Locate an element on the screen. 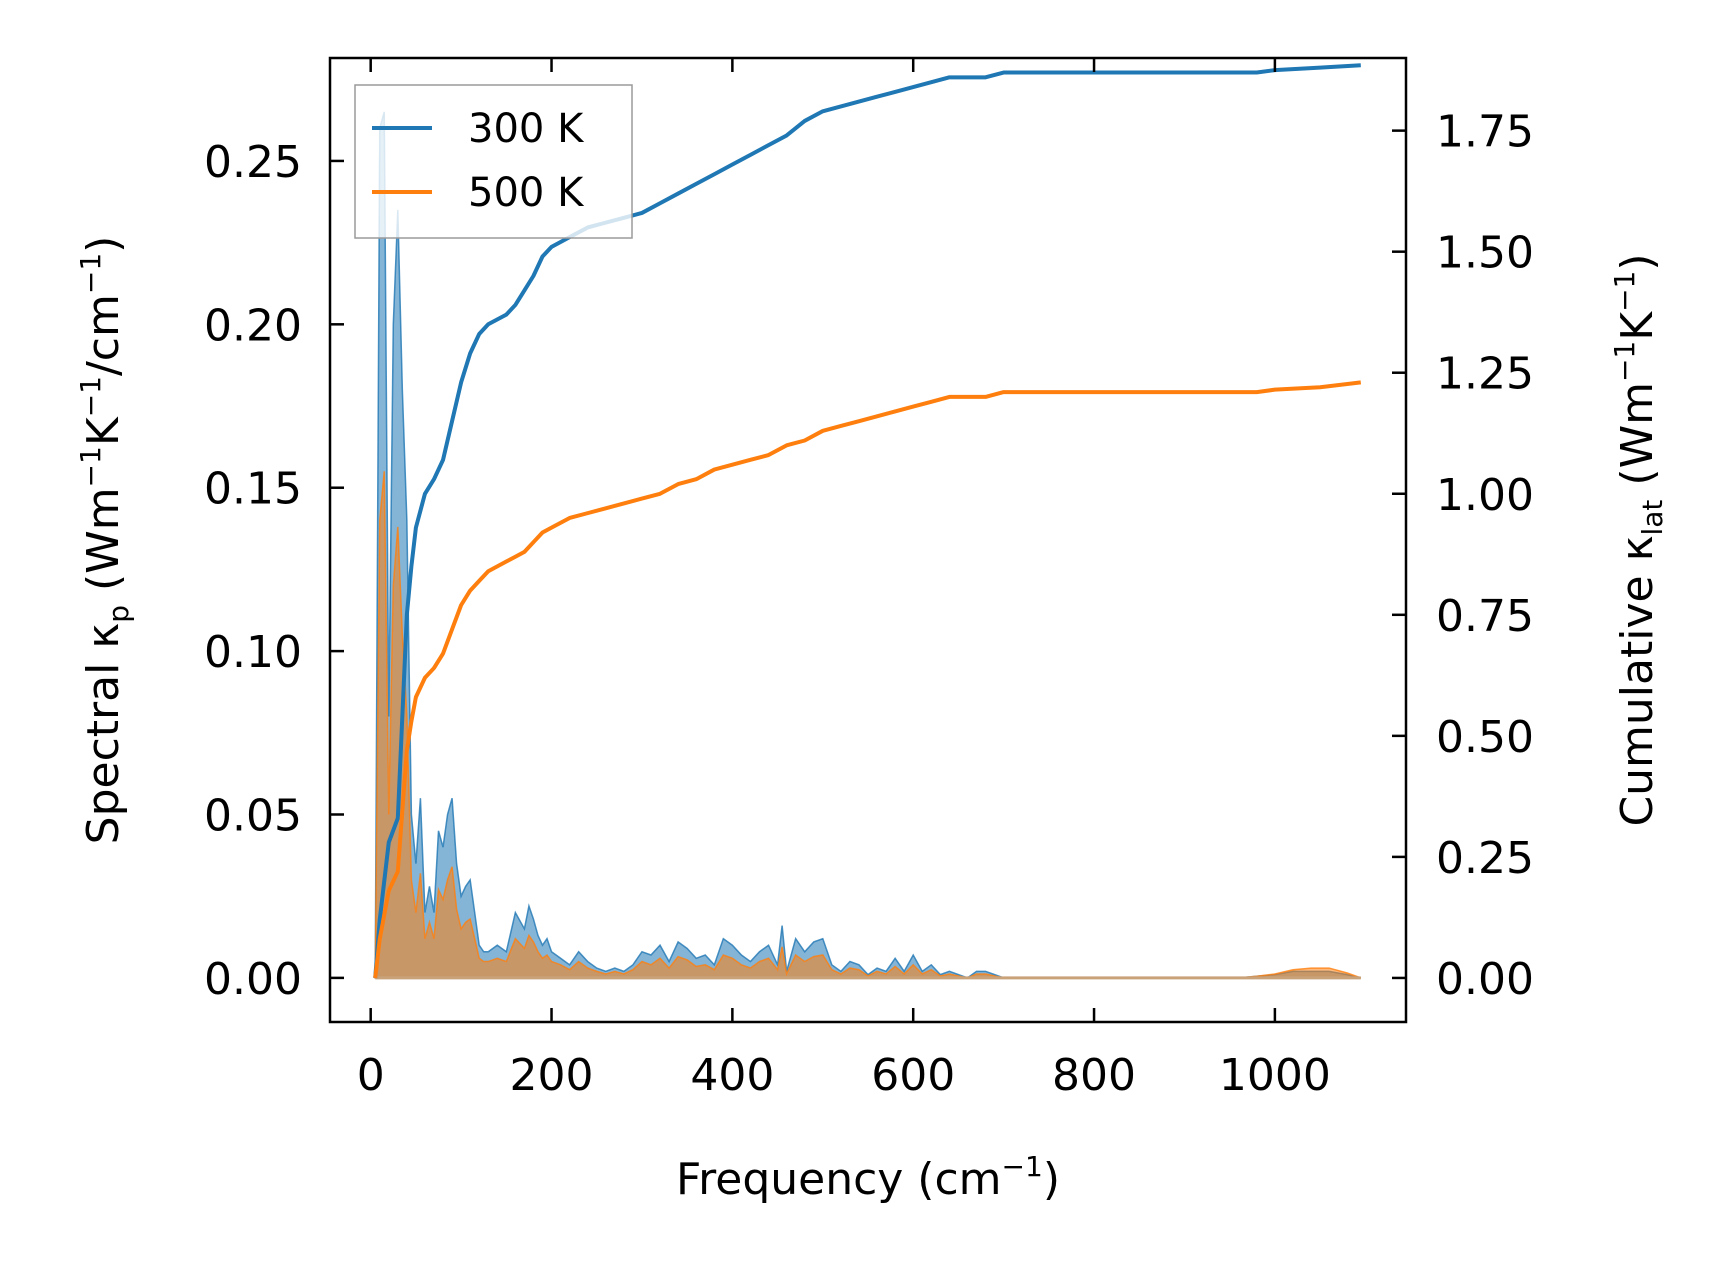 The width and height of the screenshot is (1716, 1264). x-tick-label: 0 is located at coordinates (371, 1075).